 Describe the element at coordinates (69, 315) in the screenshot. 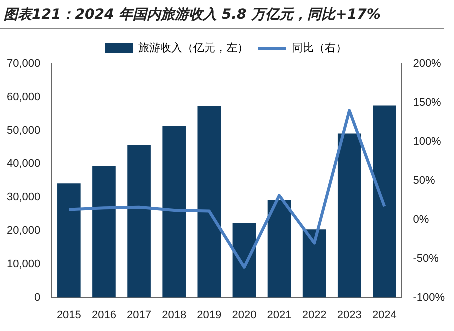

I see `x-tick-label: 2015` at that location.